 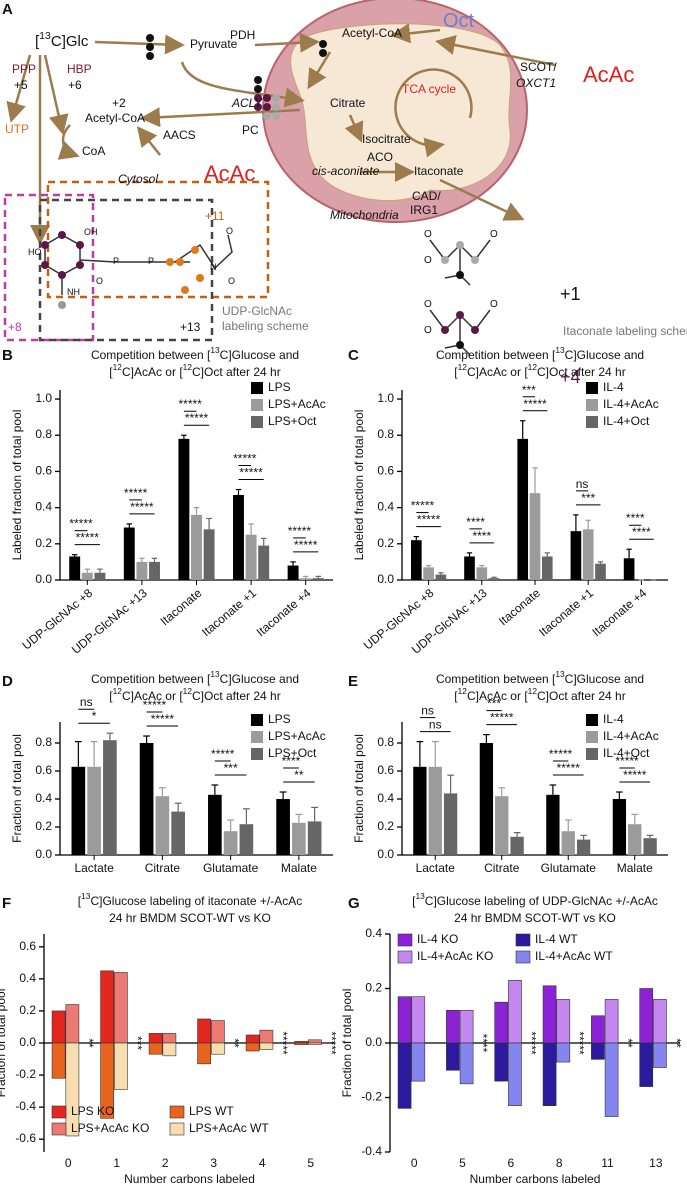 I want to click on legend-label: IL-4+AcAc WT, so click(x=574, y=956).